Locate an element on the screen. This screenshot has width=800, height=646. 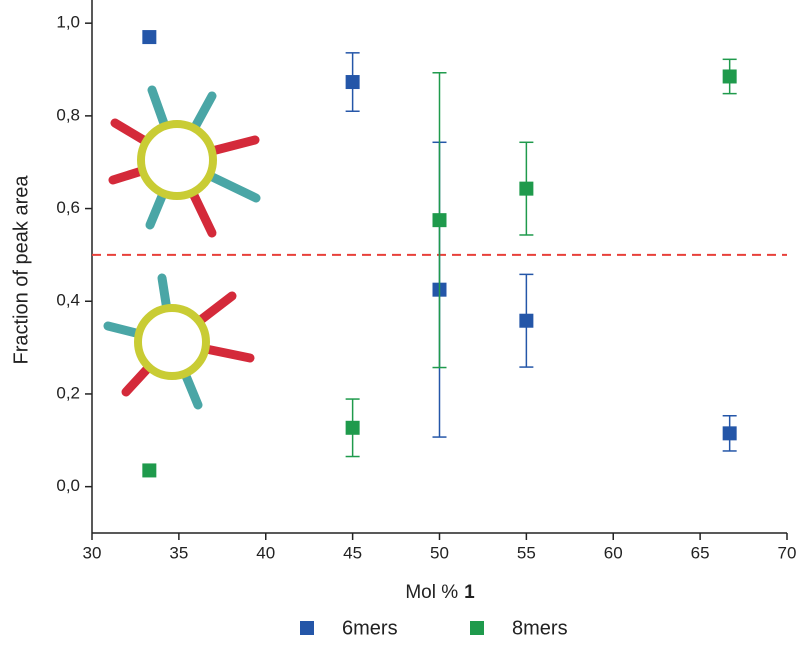
y-tick-label: 0,6 is located at coordinates (68, 207).